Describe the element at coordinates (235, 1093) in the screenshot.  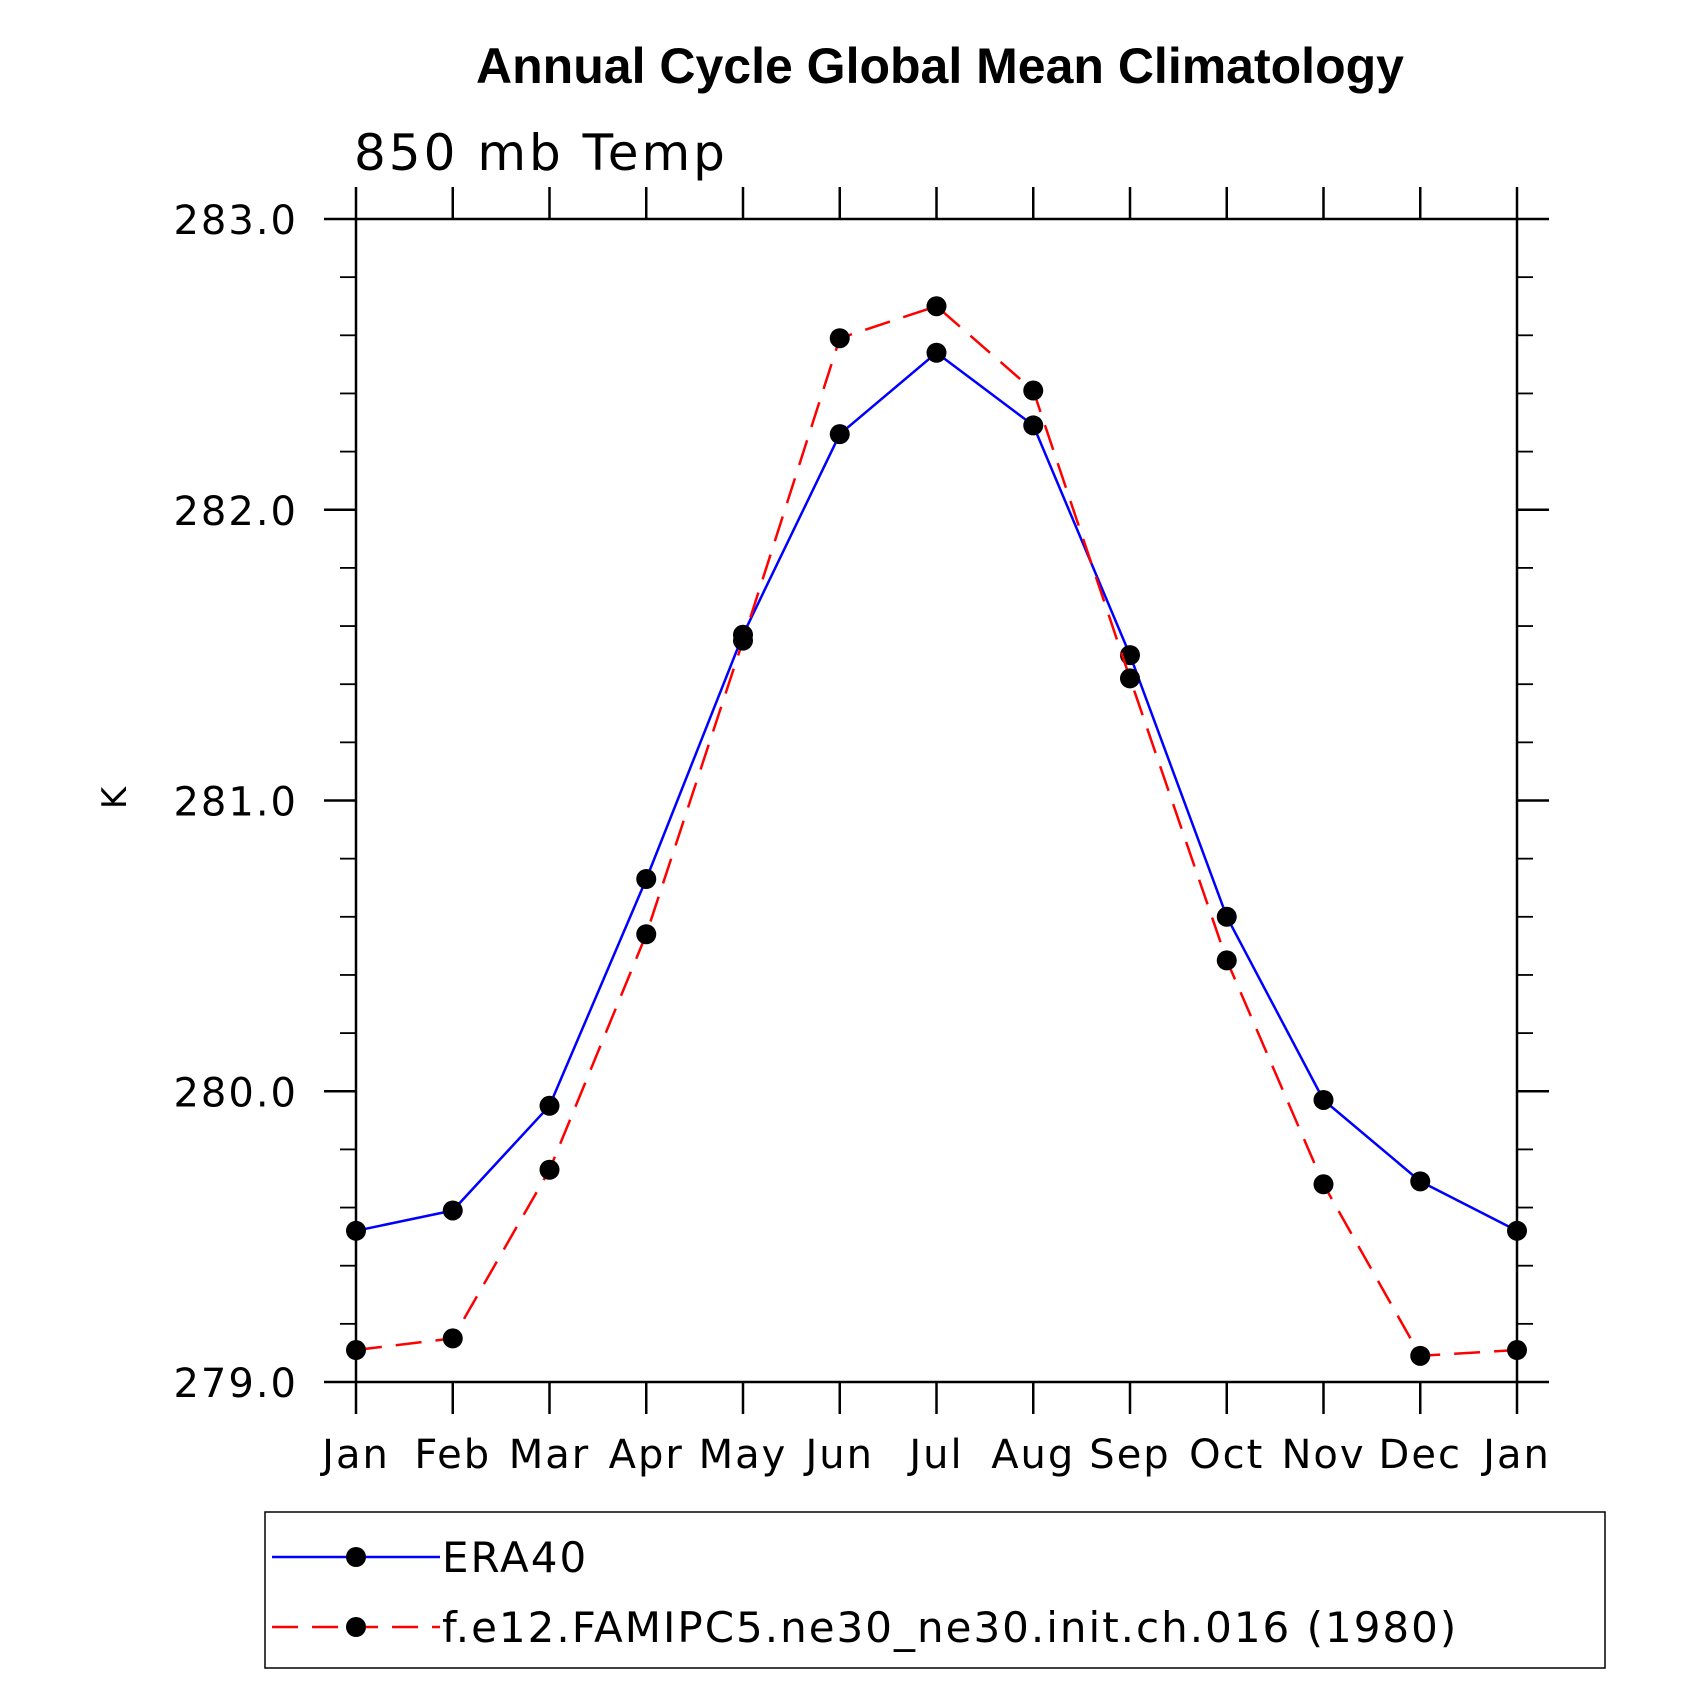
I see `y-tick-label: 280.0` at that location.